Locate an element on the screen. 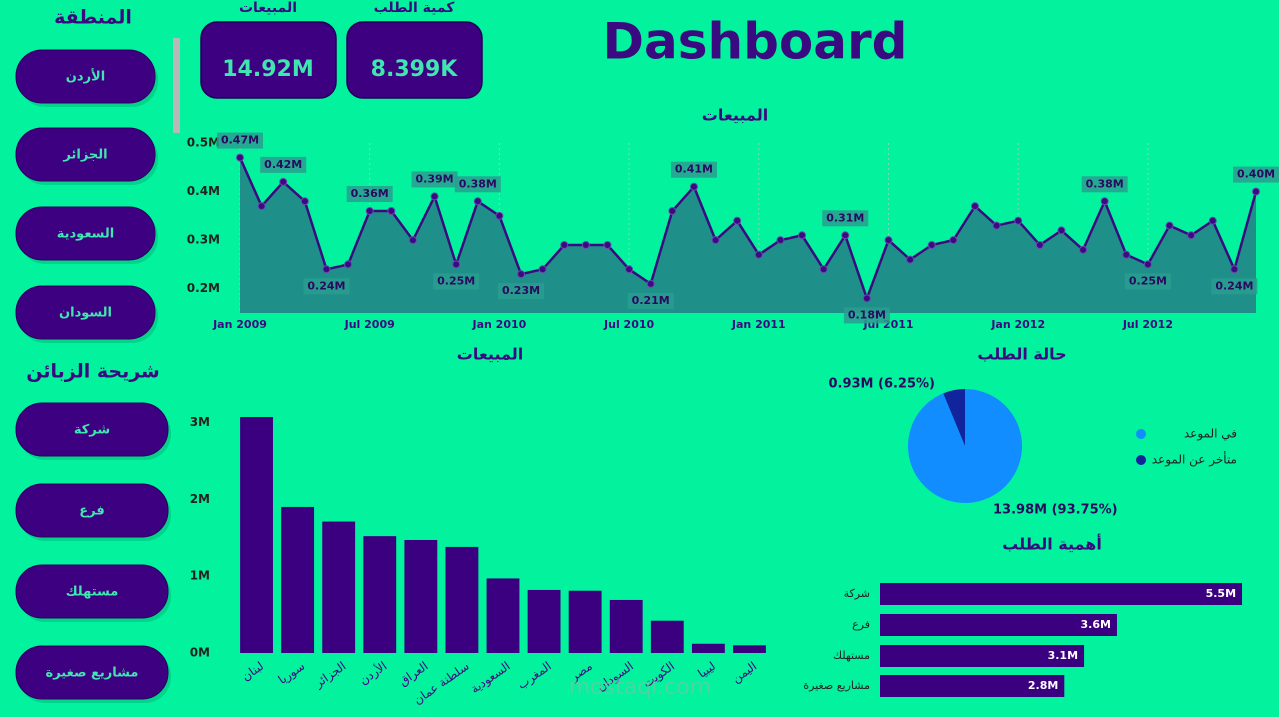  kpi-label: كمية الطلب is located at coordinates (415, 8).